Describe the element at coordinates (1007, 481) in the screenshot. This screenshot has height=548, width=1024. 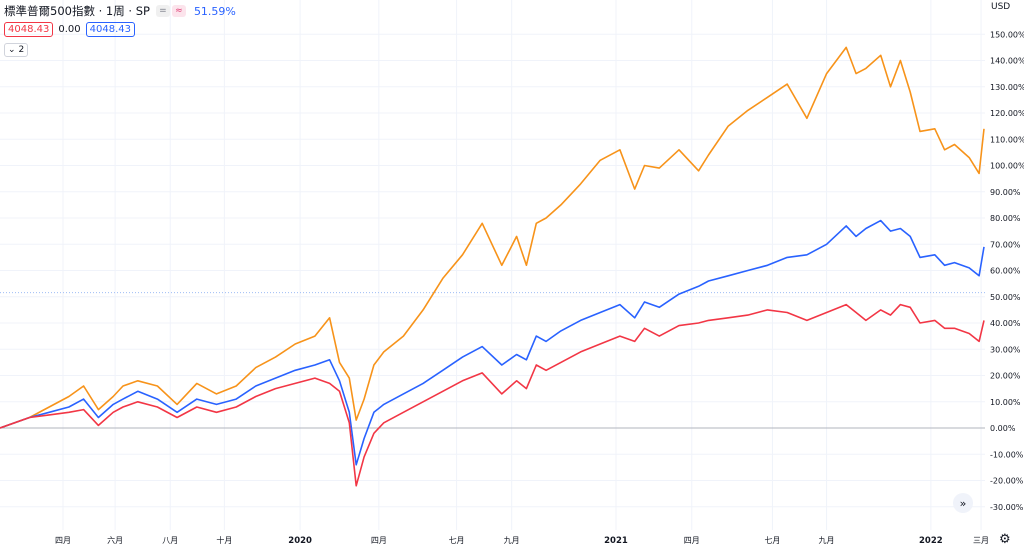
I see `y-tick-label: -20.00%` at that location.